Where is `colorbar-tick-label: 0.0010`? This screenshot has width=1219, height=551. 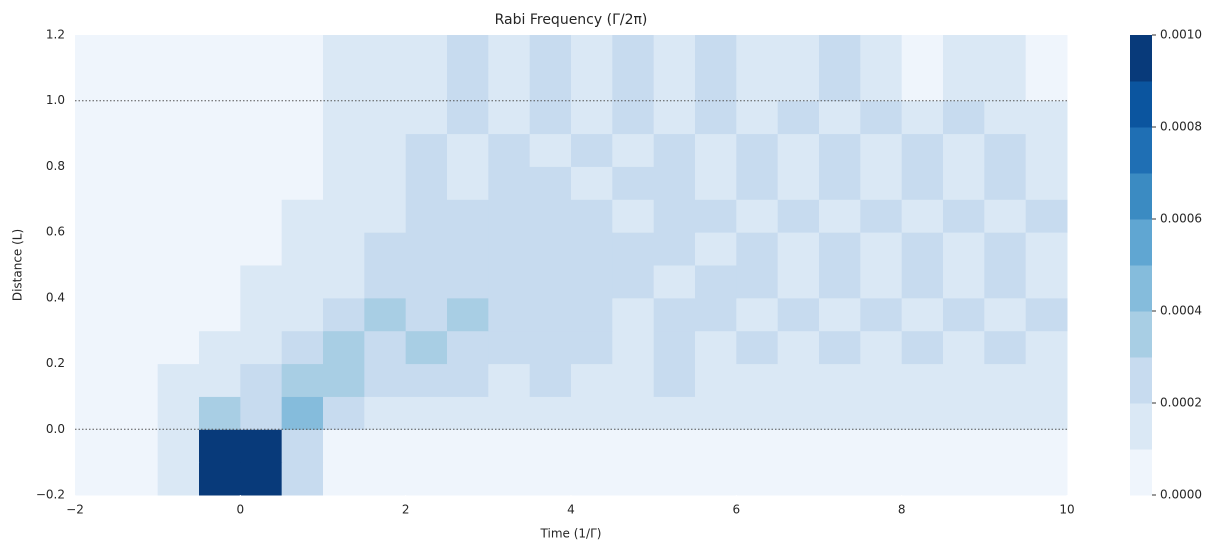
colorbar-tick-label: 0.0010 is located at coordinates (1181, 35).